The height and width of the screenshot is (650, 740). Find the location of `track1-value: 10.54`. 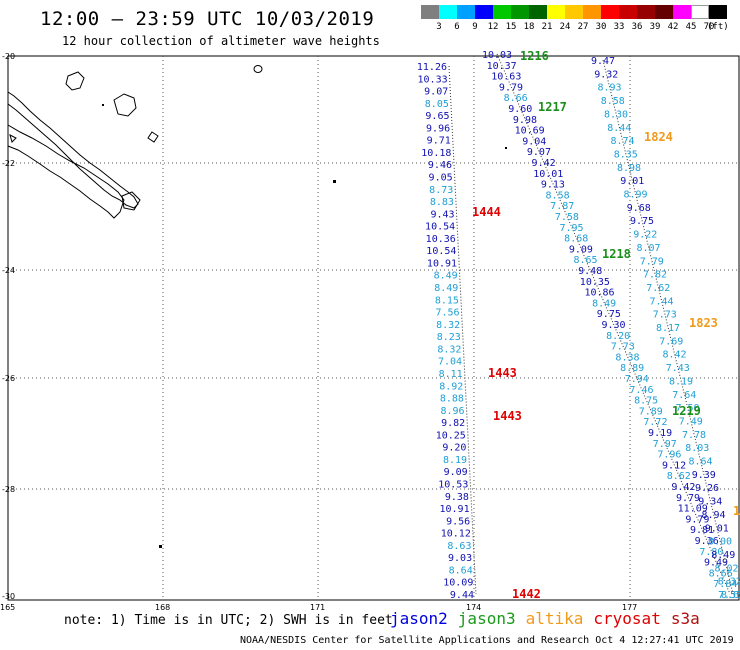

track1-value: 10.54 is located at coordinates (441, 251).